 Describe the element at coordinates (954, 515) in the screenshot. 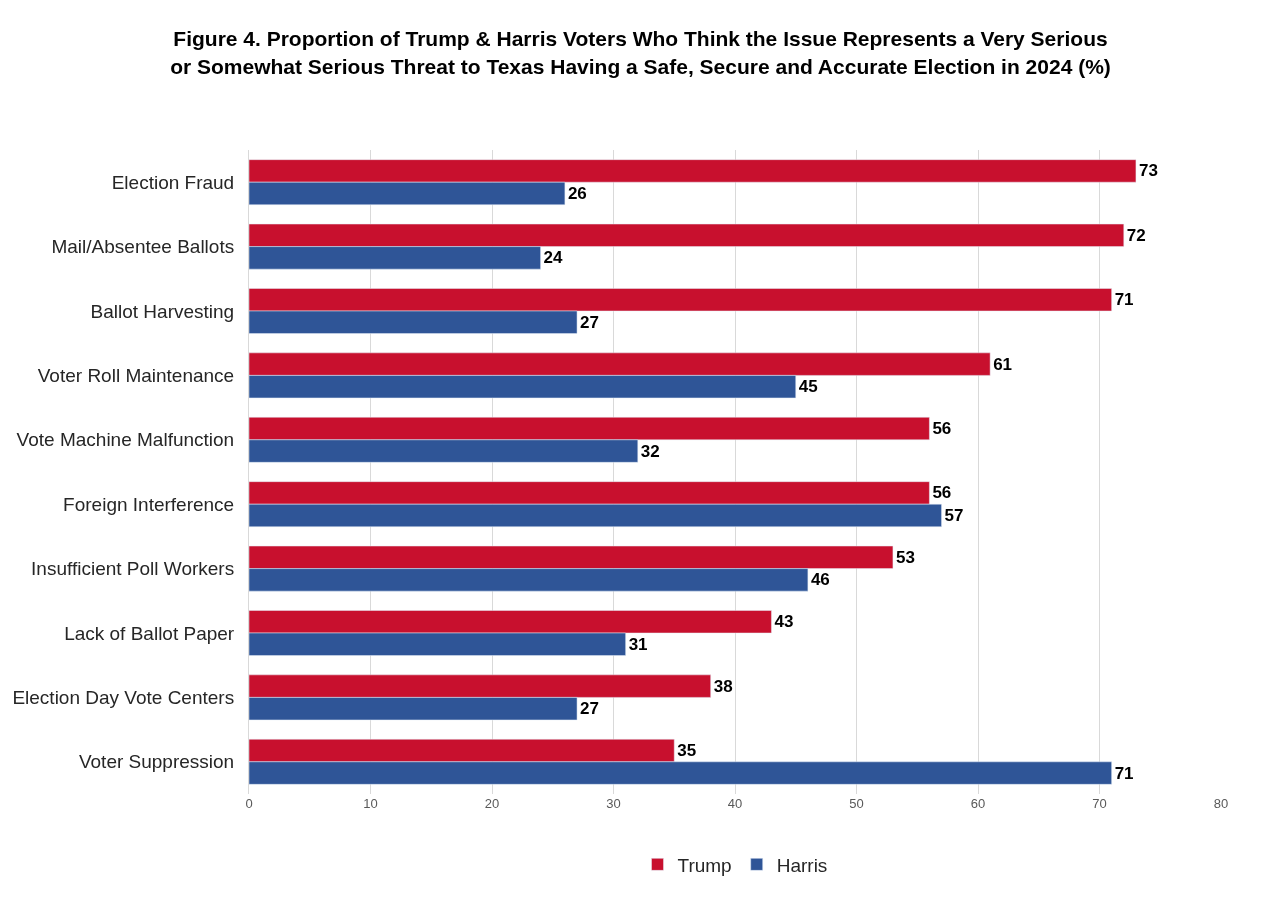

I see `data-label: 57` at that location.